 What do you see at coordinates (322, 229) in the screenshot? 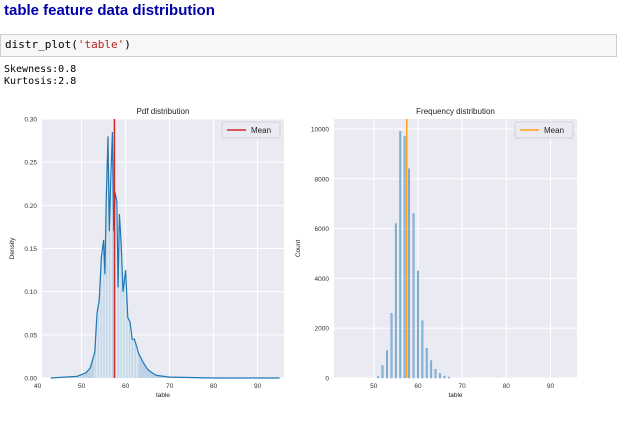
I see `y-tick-label: 6000` at bounding box center [322, 229].